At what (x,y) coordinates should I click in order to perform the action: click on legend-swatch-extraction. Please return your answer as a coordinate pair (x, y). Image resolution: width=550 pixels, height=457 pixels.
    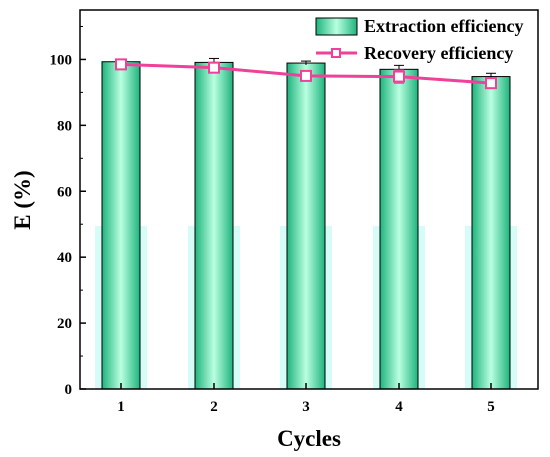
    Looking at the image, I should click on (336, 26).